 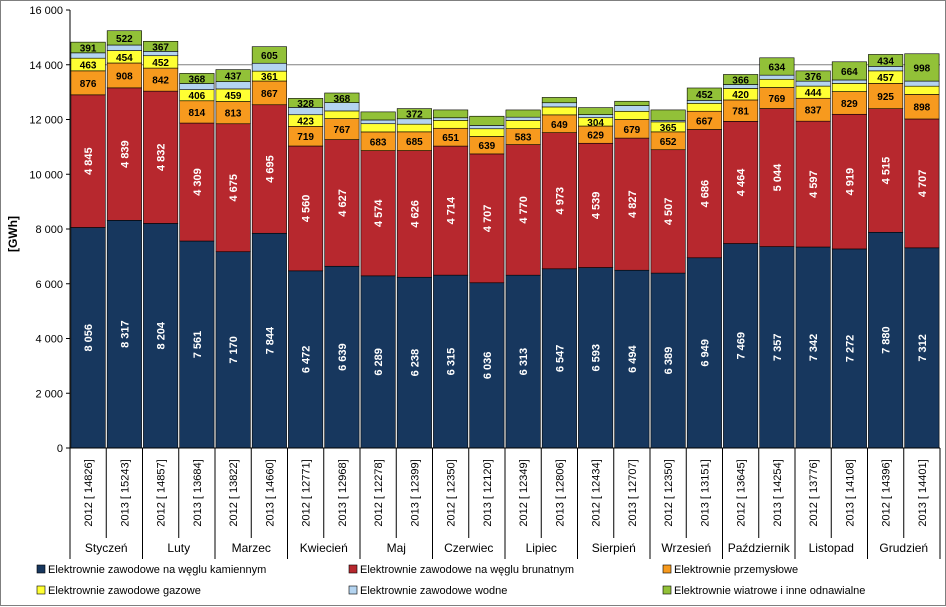 I want to click on data-label-s3-c6: 423, so click(x=305, y=122).